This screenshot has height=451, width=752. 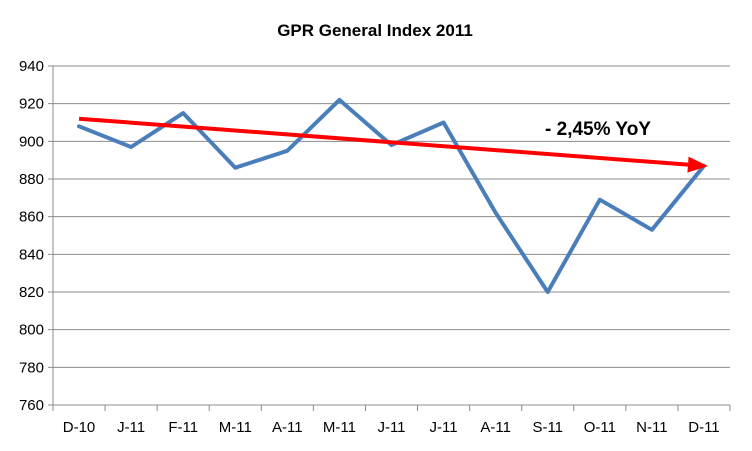 What do you see at coordinates (31, 292) in the screenshot?
I see `y-tick-label: 820` at bounding box center [31, 292].